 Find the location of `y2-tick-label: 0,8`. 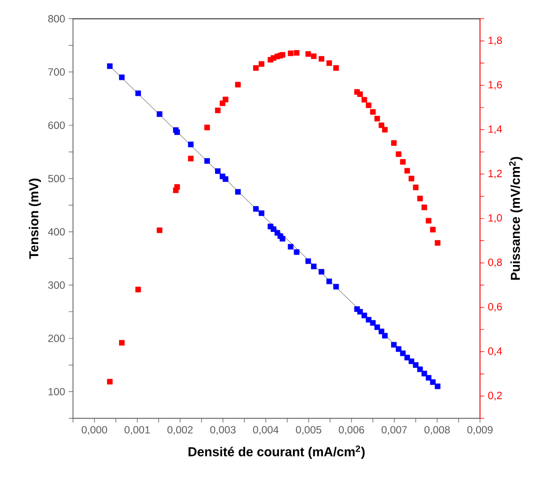

y2-tick-label: 0,8 is located at coordinates (495, 263).